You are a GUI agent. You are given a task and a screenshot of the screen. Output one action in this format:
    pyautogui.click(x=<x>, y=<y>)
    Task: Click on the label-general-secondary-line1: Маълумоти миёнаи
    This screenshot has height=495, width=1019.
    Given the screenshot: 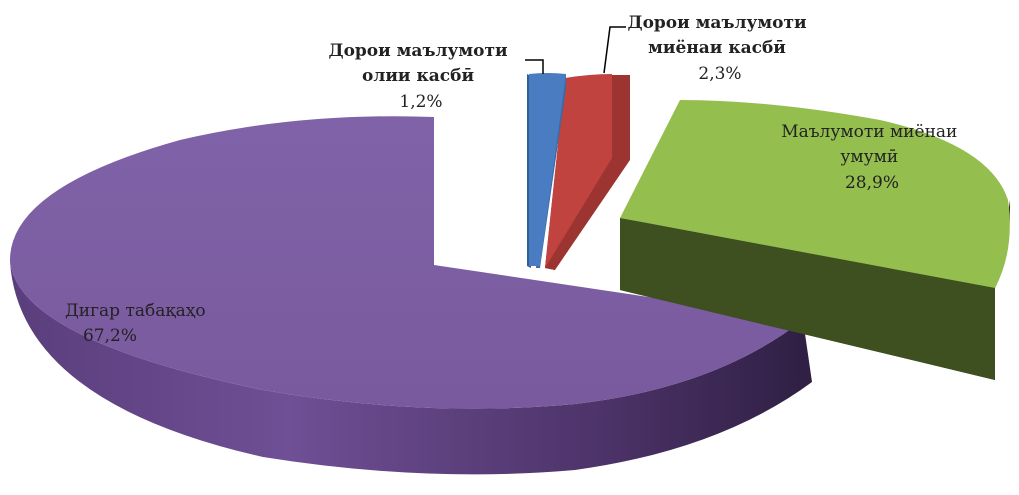 What is the action you would take?
    pyautogui.click(x=869, y=132)
    